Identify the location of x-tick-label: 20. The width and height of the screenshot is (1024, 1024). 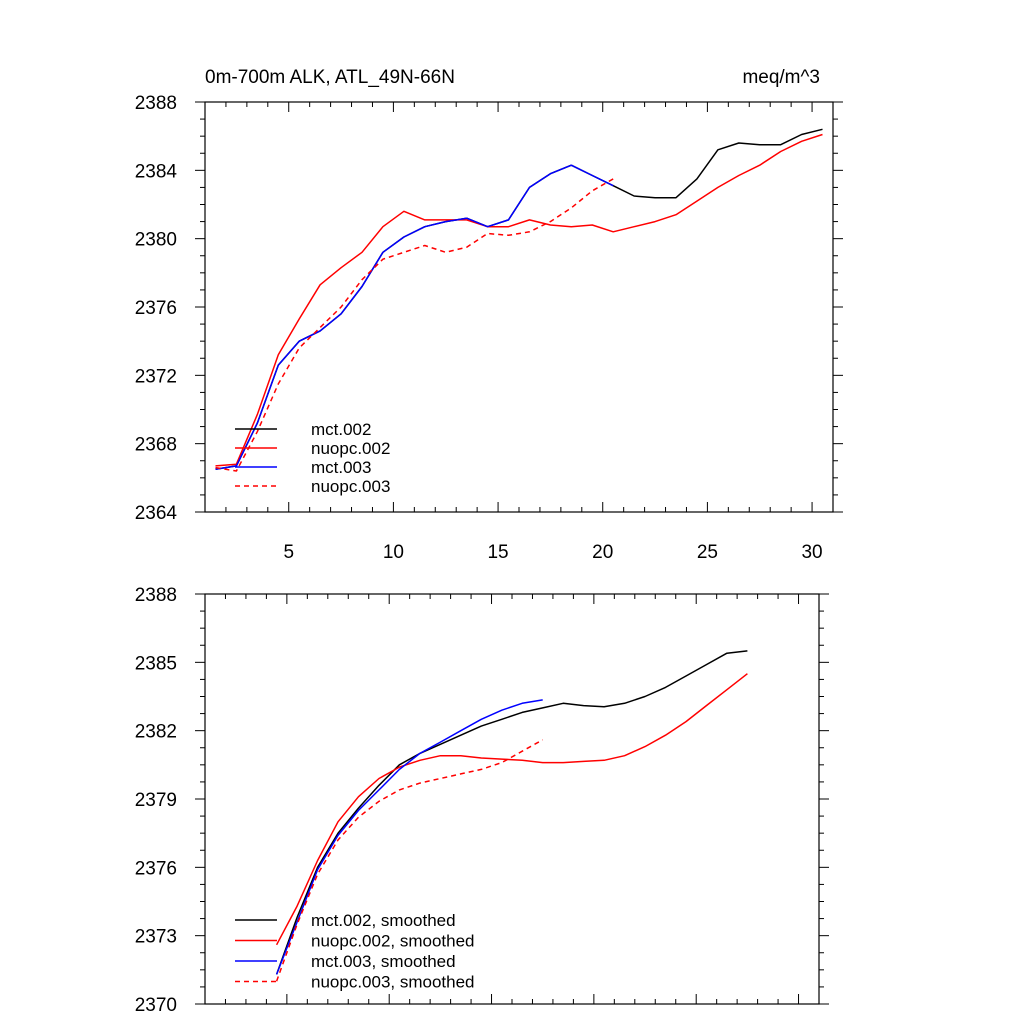
(602, 552).